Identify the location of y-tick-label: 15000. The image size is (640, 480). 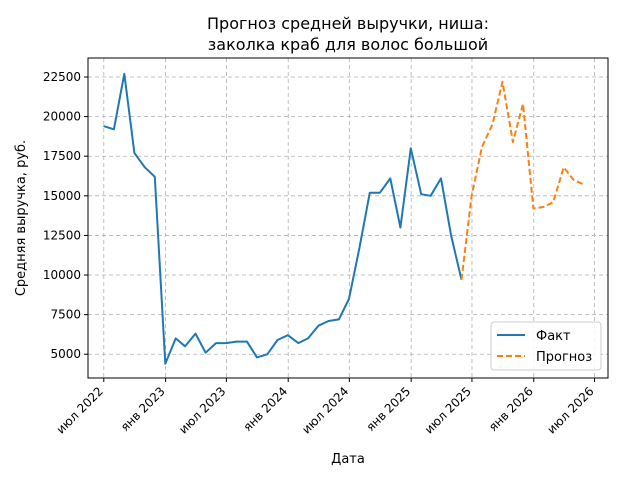
(62, 196).